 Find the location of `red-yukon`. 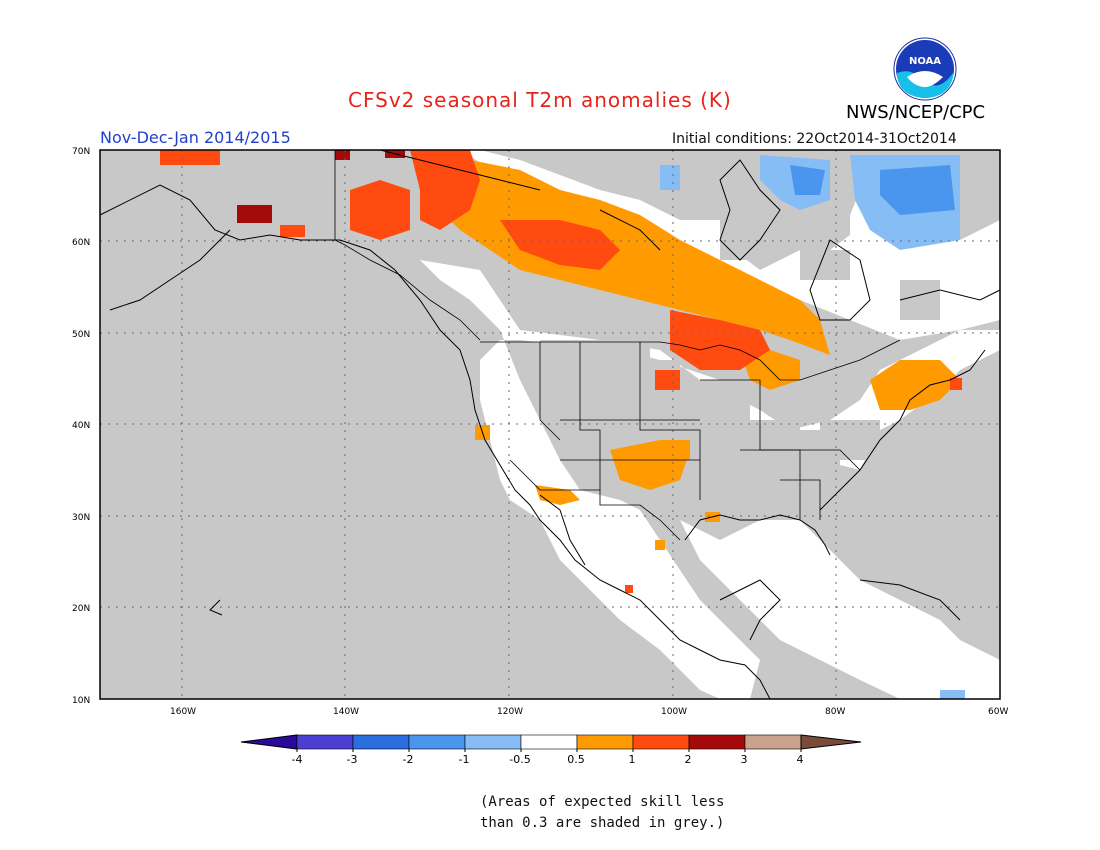

red-yukon is located at coordinates (380, 210).